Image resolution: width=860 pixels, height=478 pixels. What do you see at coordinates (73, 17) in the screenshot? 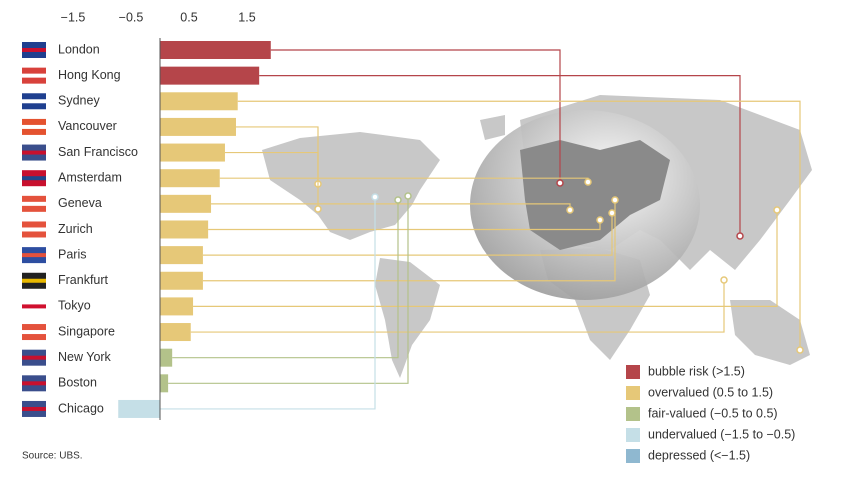
I see `x-tick-label: −1.5` at bounding box center [73, 17].